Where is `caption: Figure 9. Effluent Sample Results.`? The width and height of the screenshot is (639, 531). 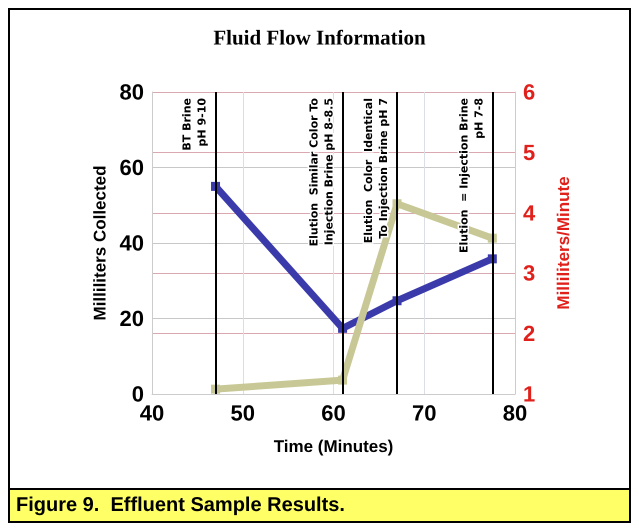 caption: Figure 9. Effluent Sample Results. is located at coordinates (319, 504).